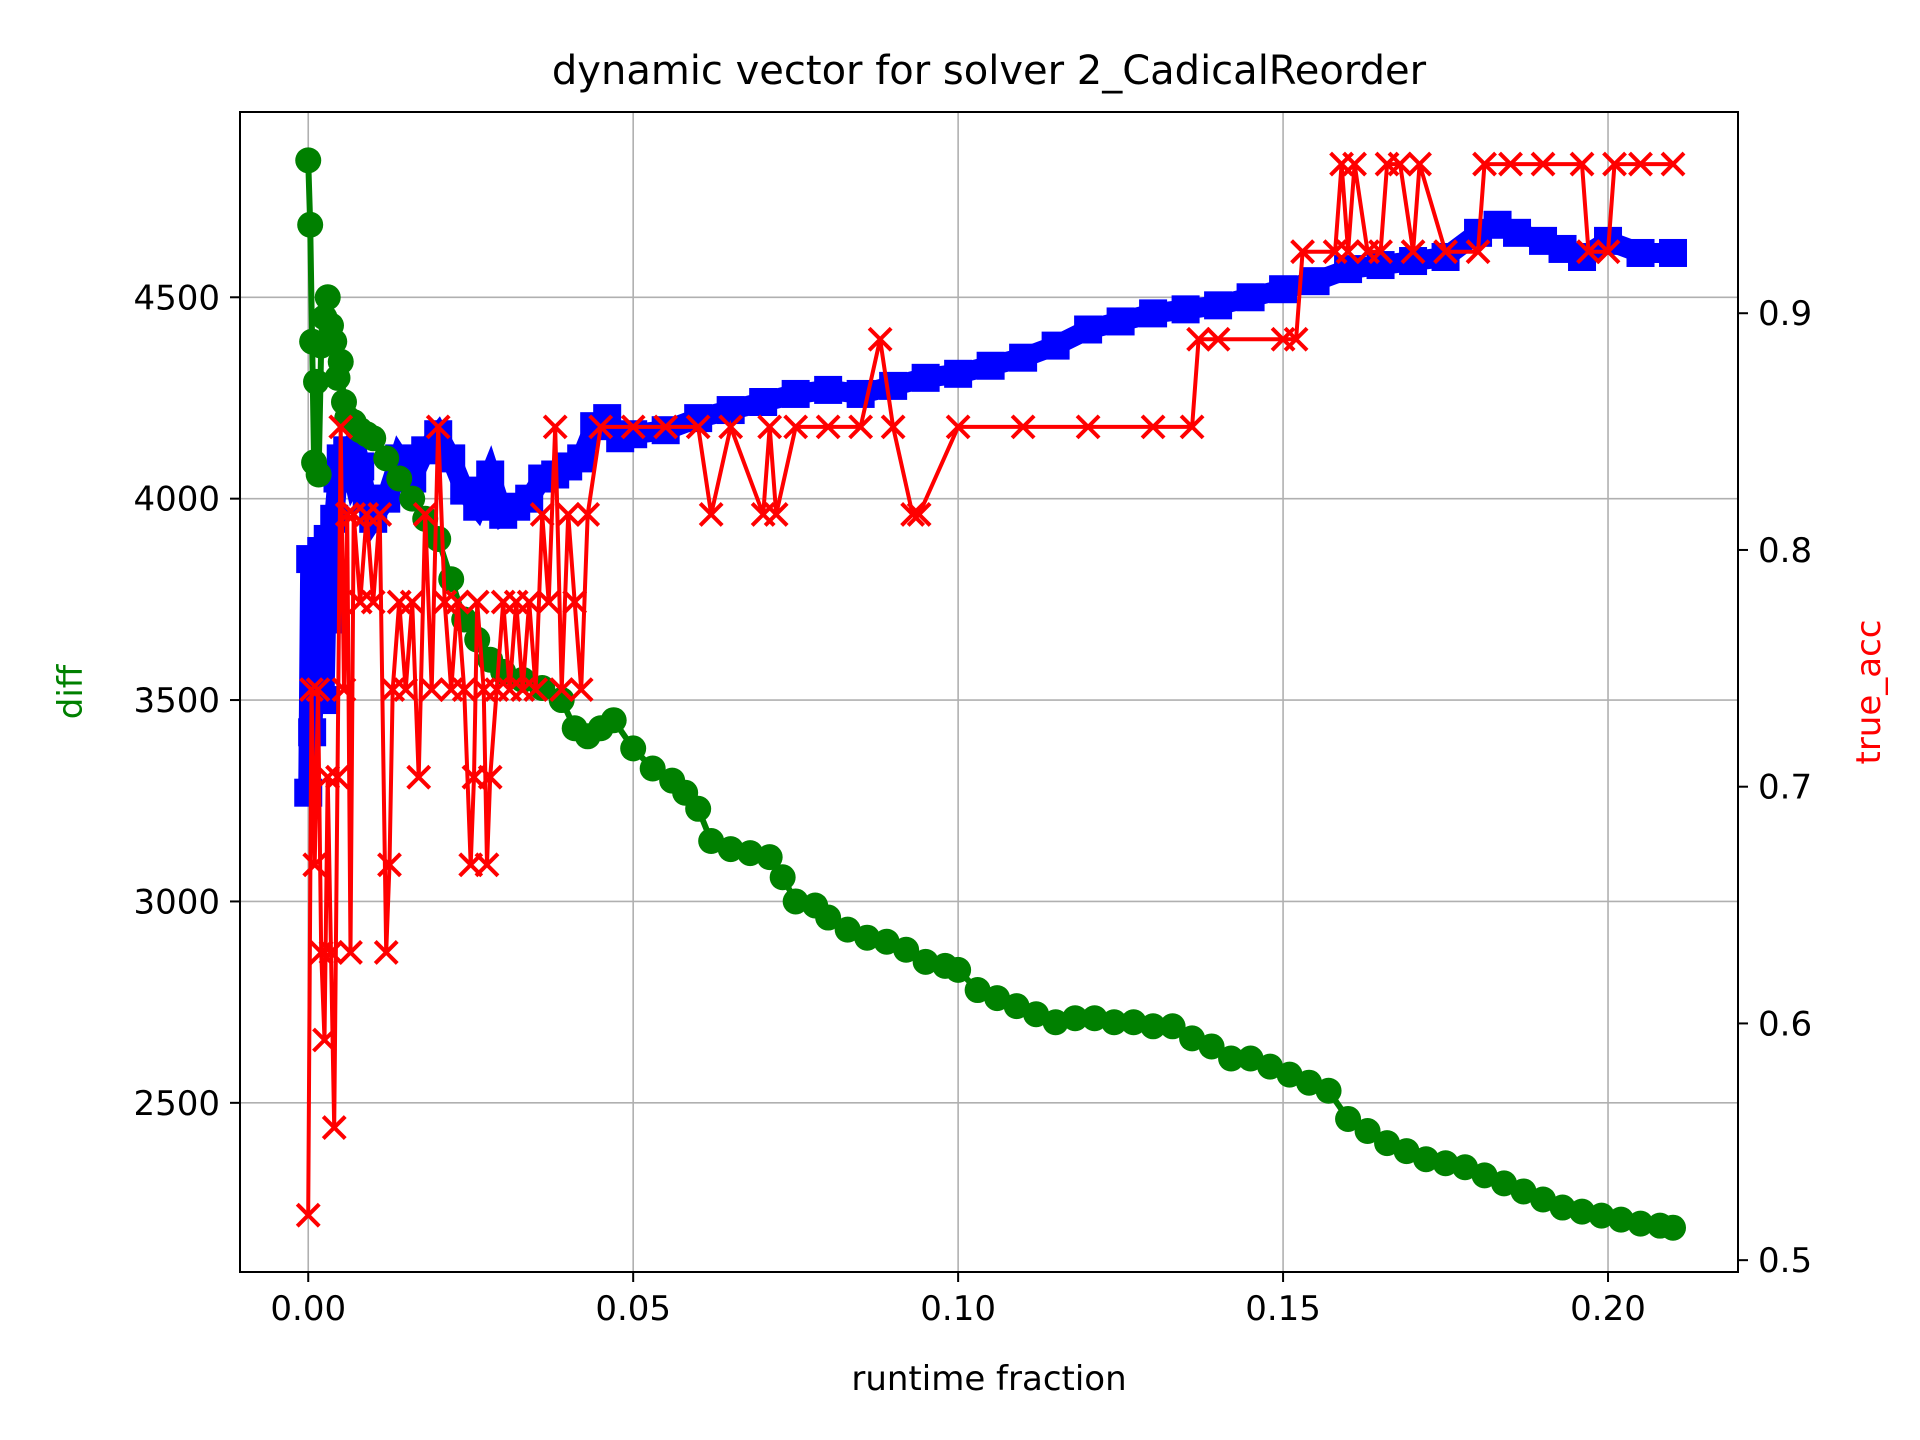  Describe the element at coordinates (308, 1309) in the screenshot. I see `x-tick-label: 0.00` at that location.